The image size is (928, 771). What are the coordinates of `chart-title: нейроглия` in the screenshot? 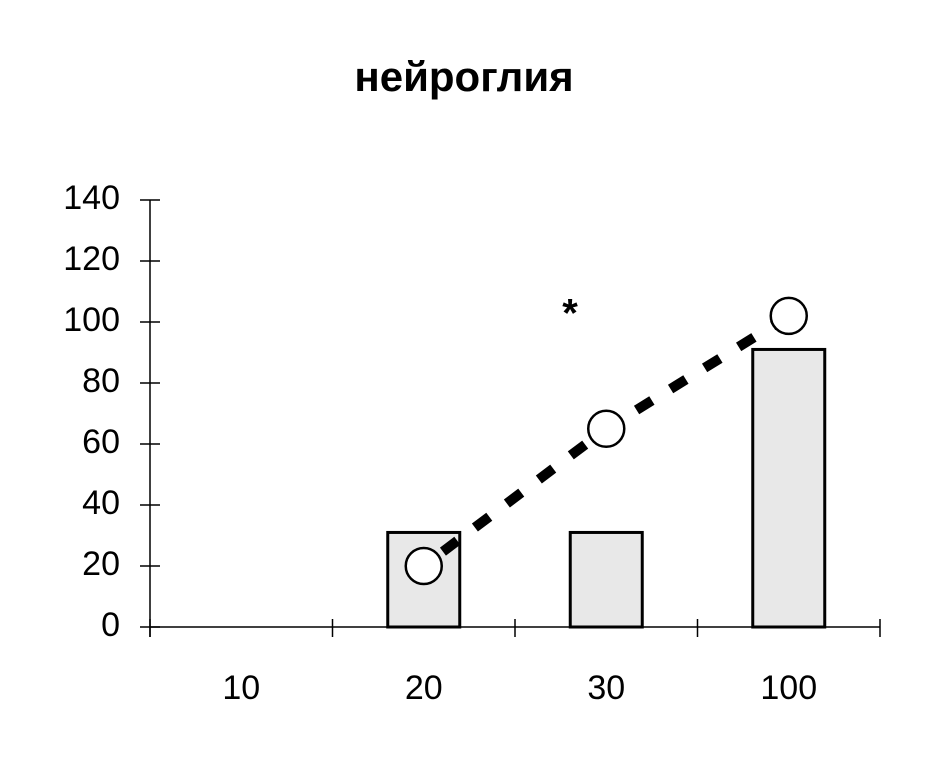 It's located at (463, 76).